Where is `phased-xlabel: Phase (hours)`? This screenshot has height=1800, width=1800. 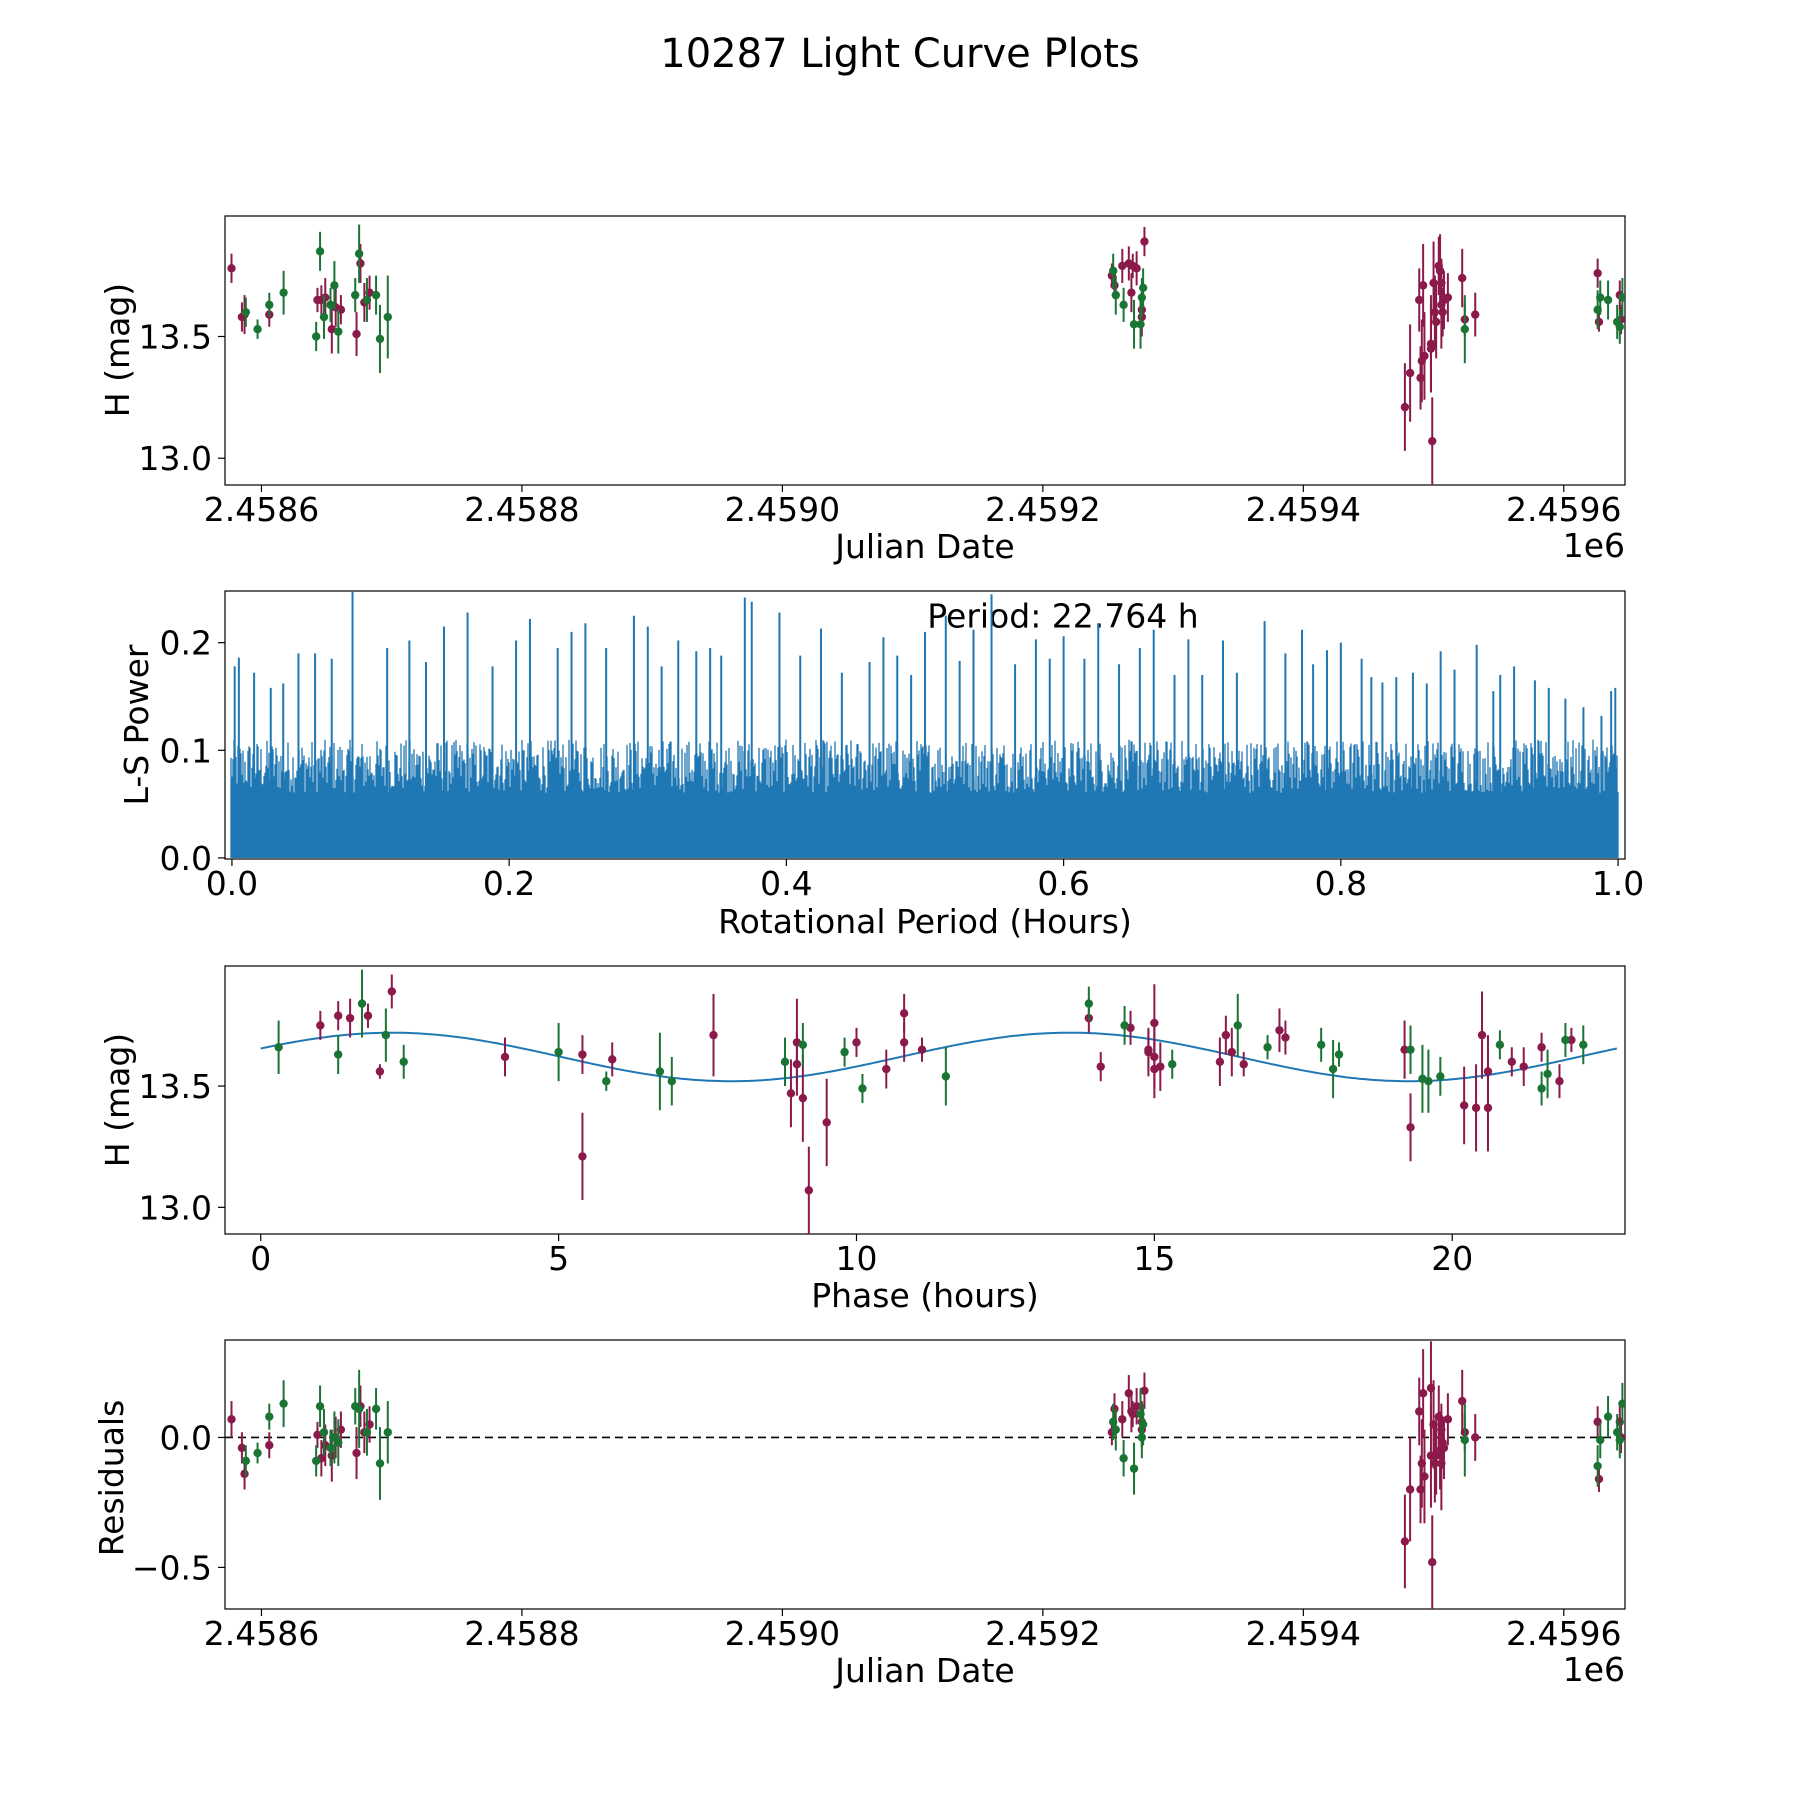
phased-xlabel: Phase (hours) is located at coordinates (925, 1295).